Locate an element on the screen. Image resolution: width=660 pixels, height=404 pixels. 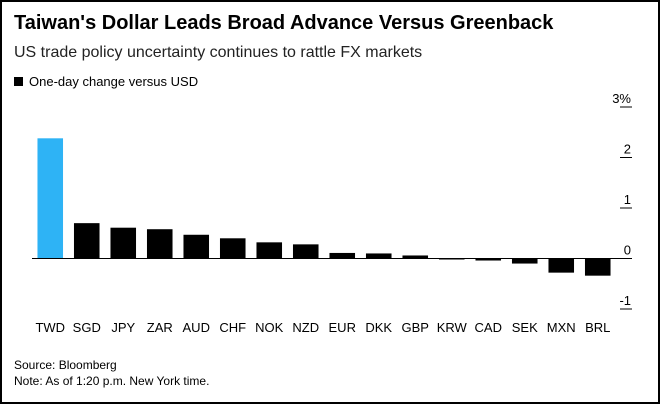
bar-mxn is located at coordinates (561, 265).